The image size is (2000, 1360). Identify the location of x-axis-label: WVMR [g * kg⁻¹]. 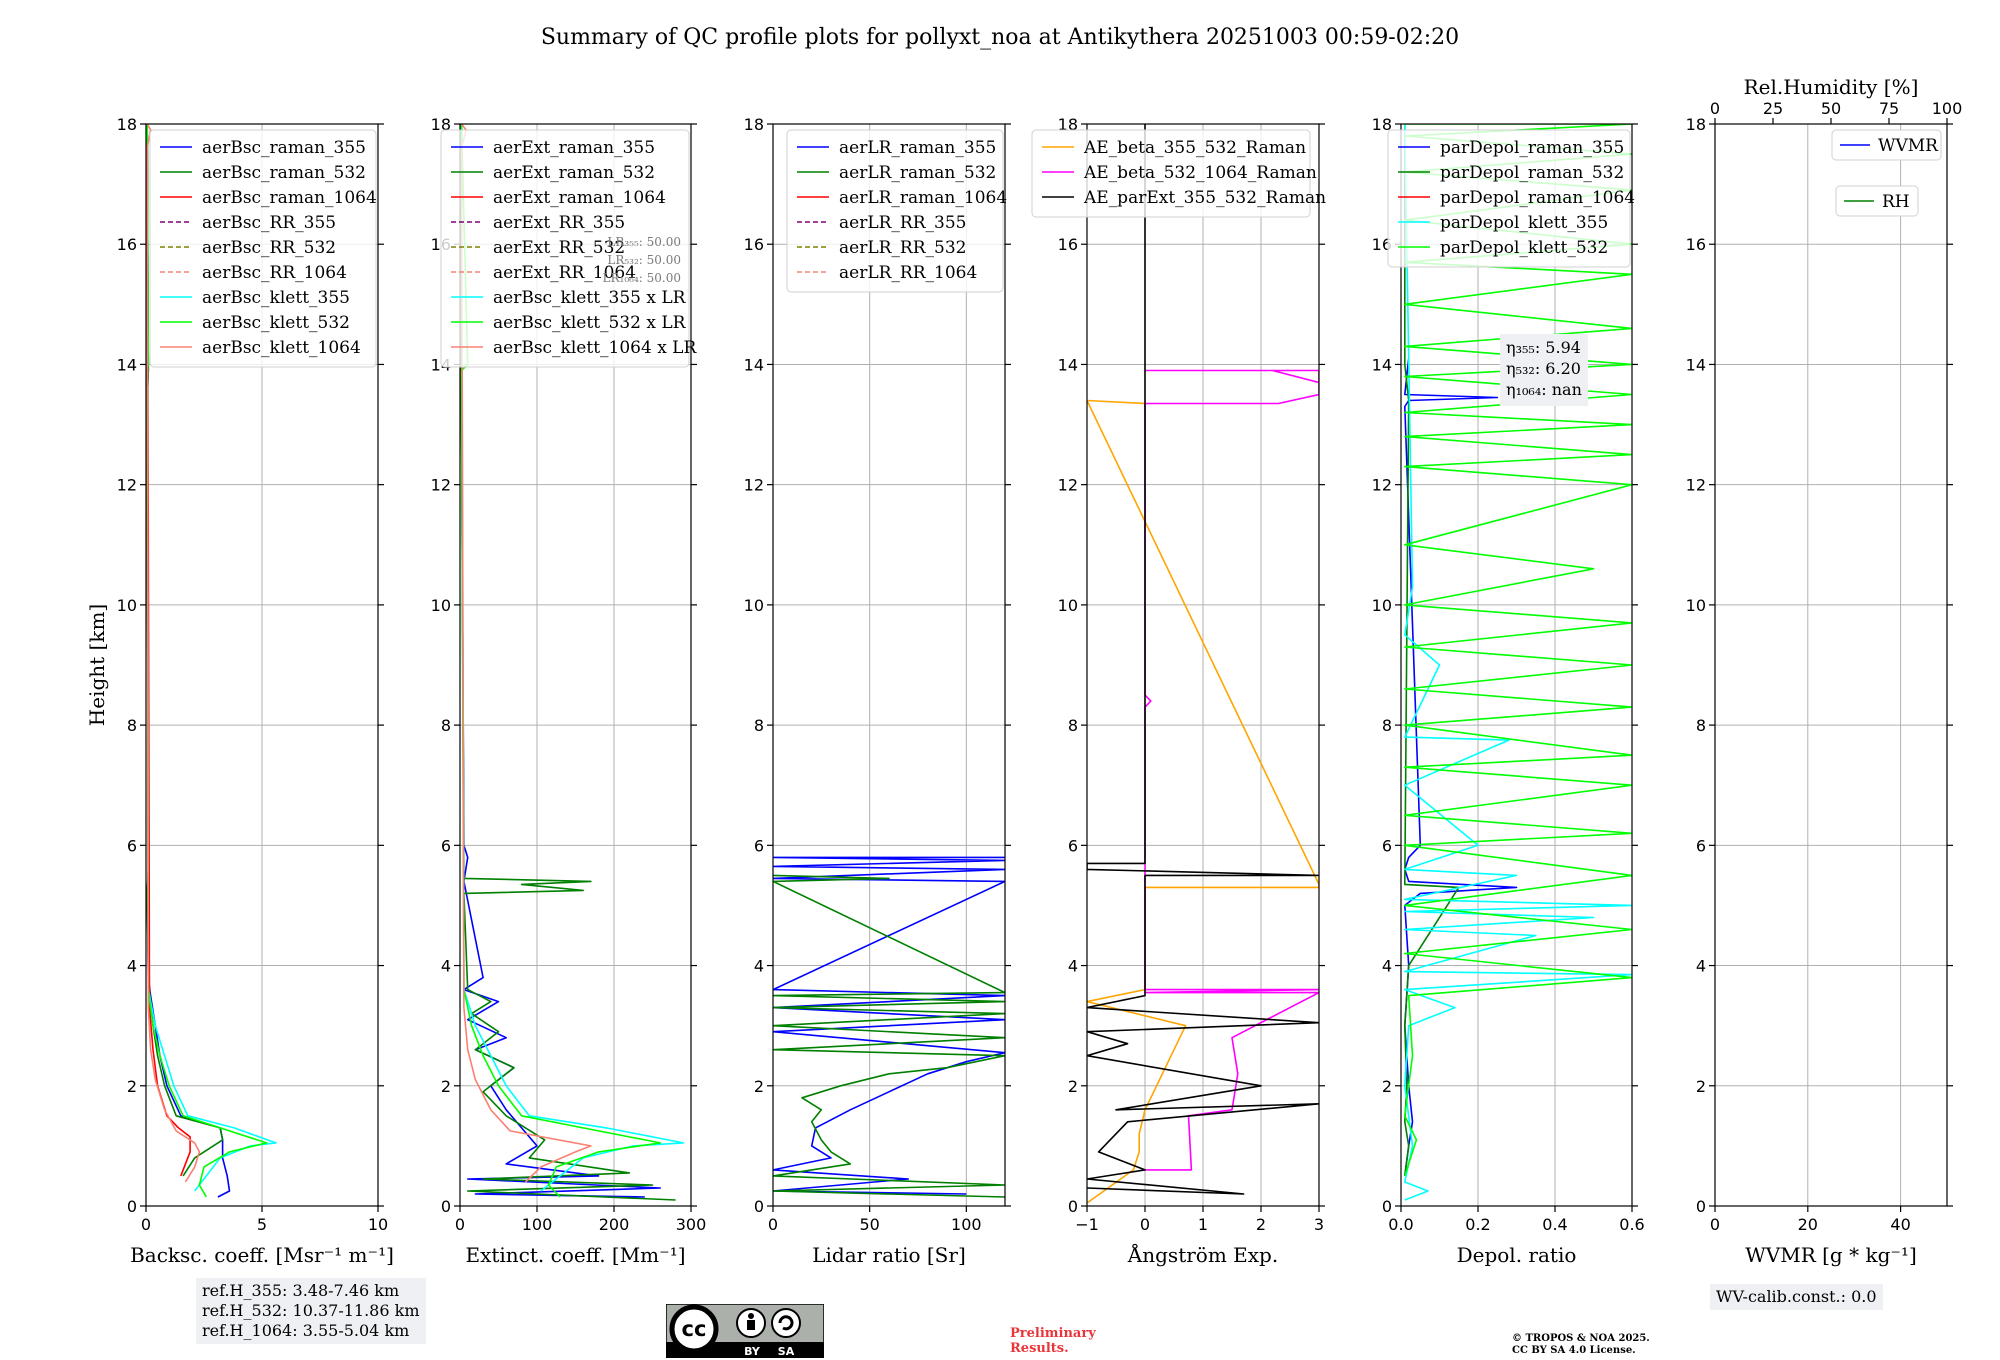
(1831, 1255).